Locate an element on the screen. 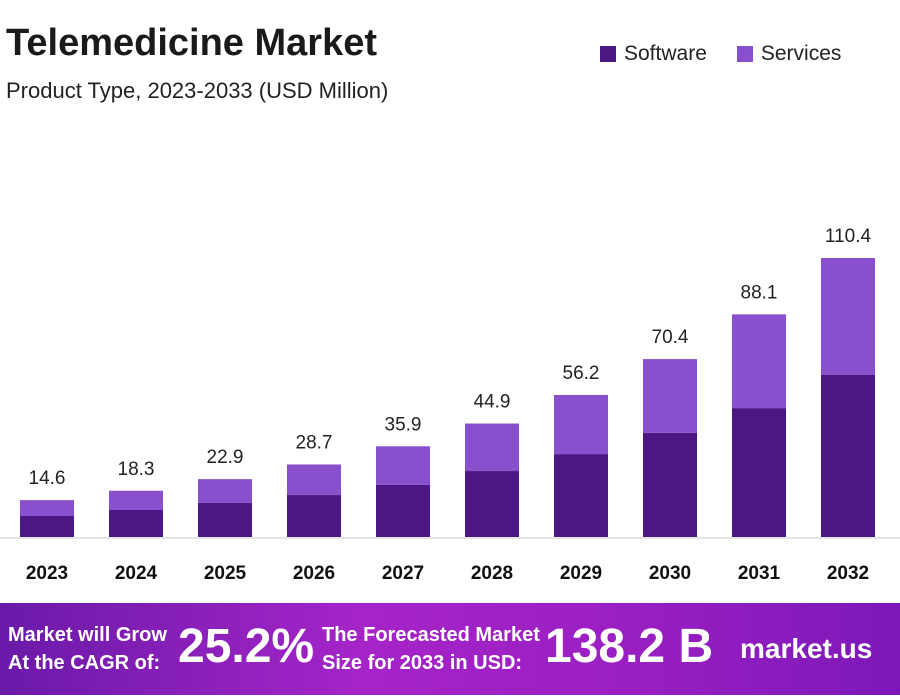 This screenshot has height=700, width=900. legend: Software Services is located at coordinates (720, 54).